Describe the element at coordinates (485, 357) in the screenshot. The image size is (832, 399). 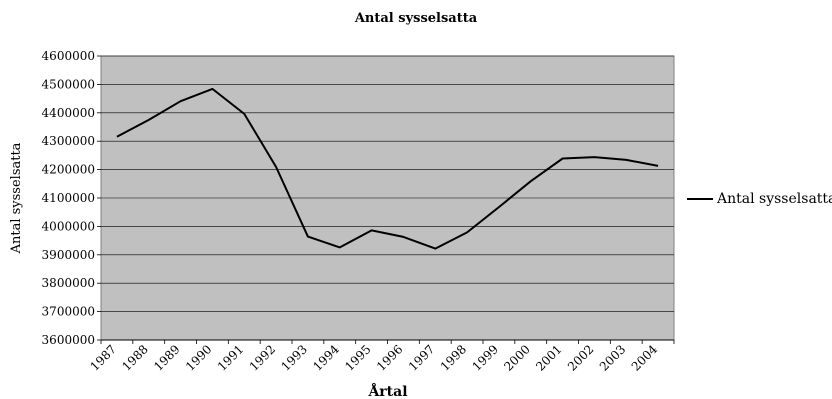
I see `x-tick-label: 1999` at that location.